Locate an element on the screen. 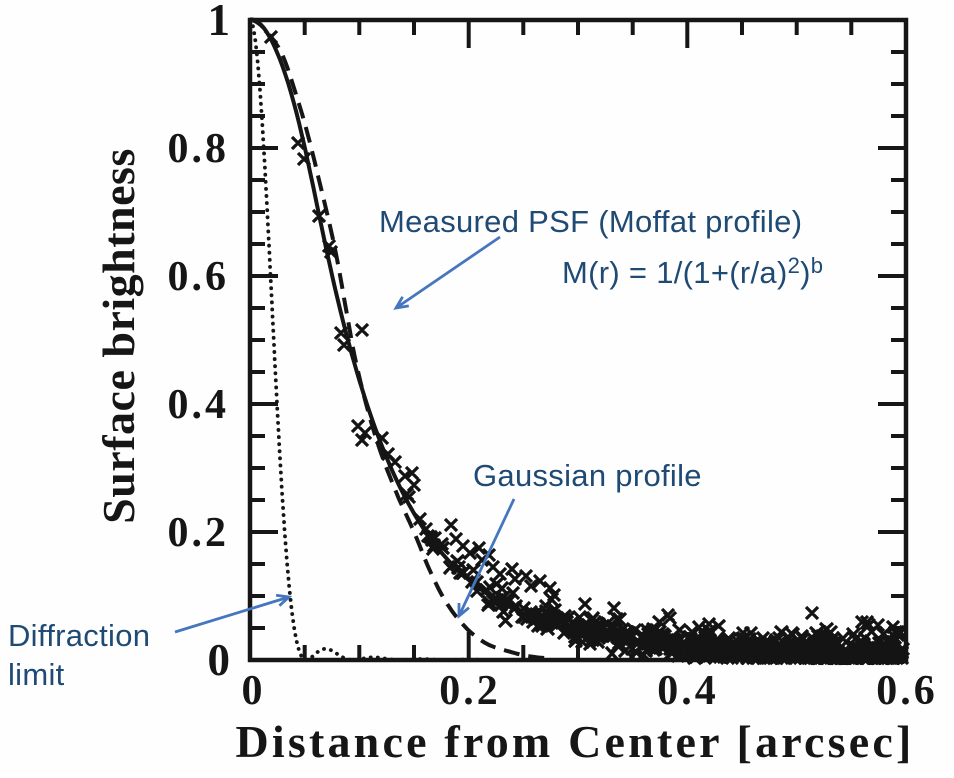  svg-text: limit is located at coordinates (36, 674).